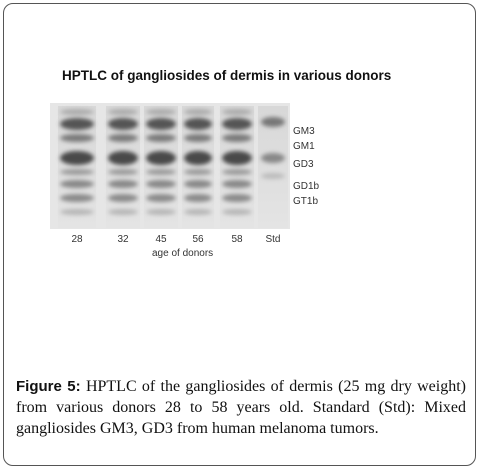 The image size is (482, 471). What do you see at coordinates (77, 239) in the screenshot?
I see `lane-label: 28` at bounding box center [77, 239].